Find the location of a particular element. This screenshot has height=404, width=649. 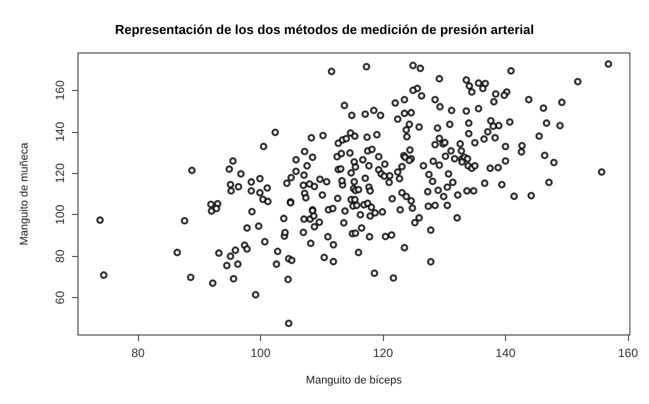

x-tick-label: 160 is located at coordinates (628, 353).